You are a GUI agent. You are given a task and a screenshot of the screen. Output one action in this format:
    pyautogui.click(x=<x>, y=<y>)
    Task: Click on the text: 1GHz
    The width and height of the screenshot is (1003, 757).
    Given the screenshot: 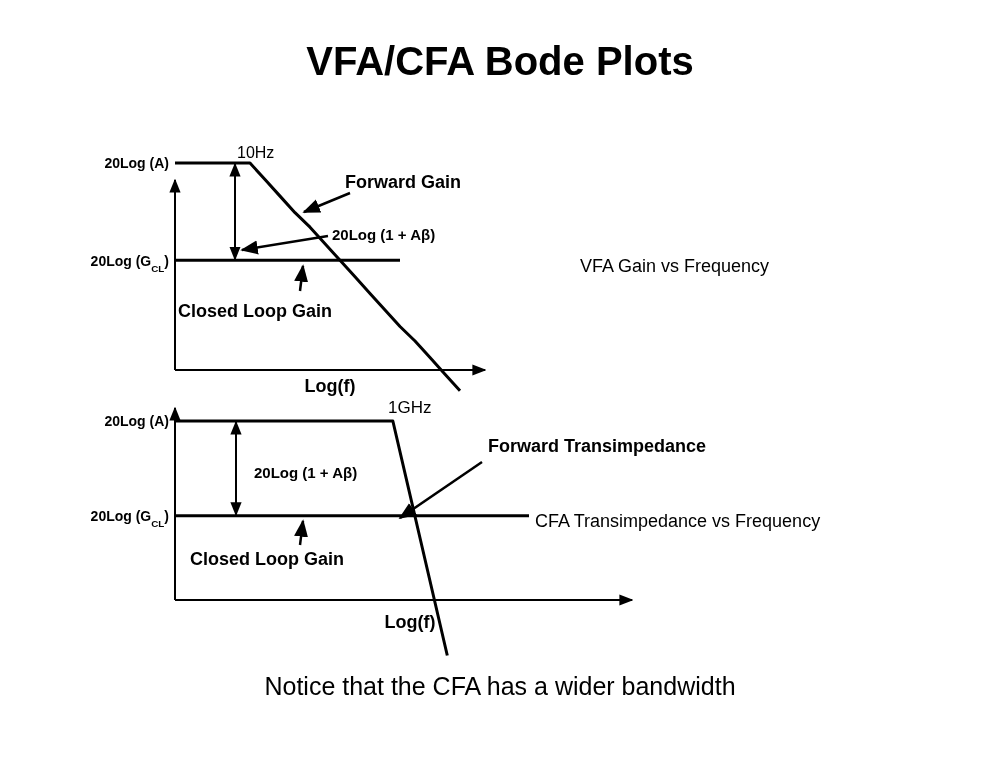 What is the action you would take?
    pyautogui.click(x=410, y=407)
    